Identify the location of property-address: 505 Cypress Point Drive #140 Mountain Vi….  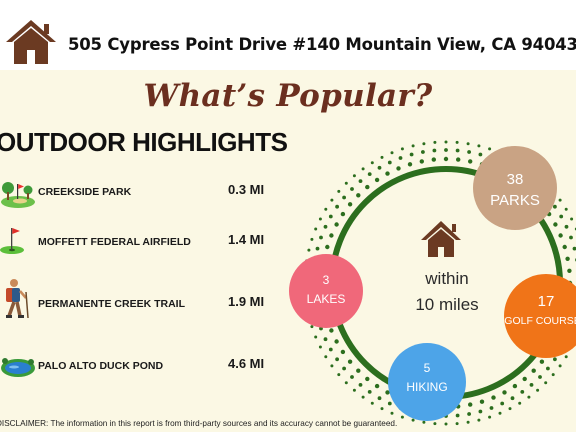
(322, 44).